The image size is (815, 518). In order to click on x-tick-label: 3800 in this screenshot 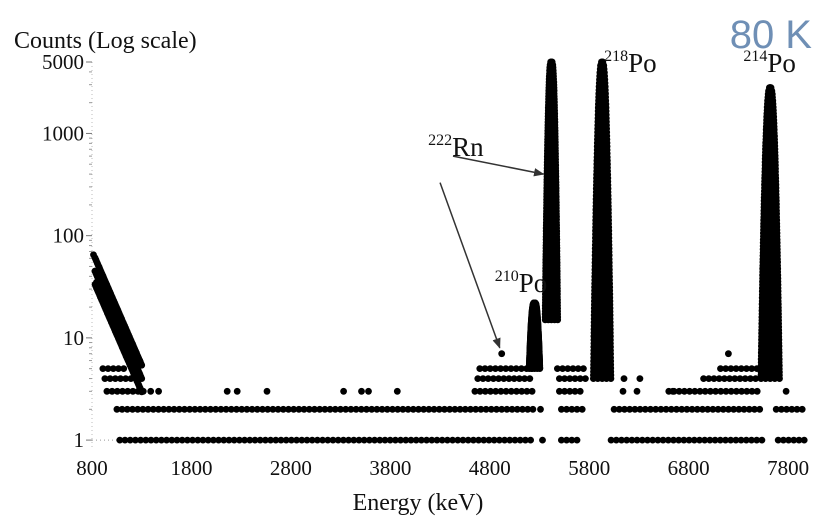, I will do `click(390, 468)`.